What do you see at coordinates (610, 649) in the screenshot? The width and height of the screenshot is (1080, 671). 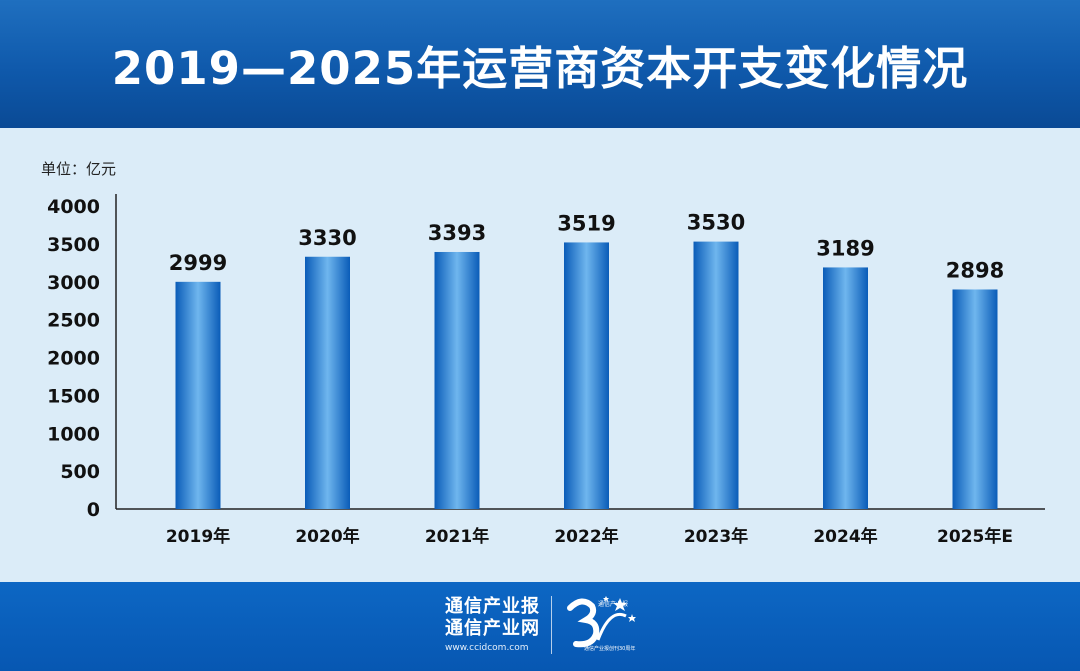 I see `anniversary-tagline: 通信产业报创刊30周年` at bounding box center [610, 649].